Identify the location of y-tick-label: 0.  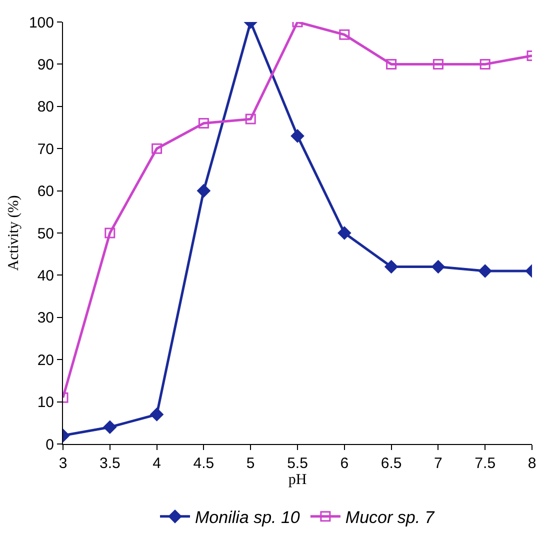
(50, 445).